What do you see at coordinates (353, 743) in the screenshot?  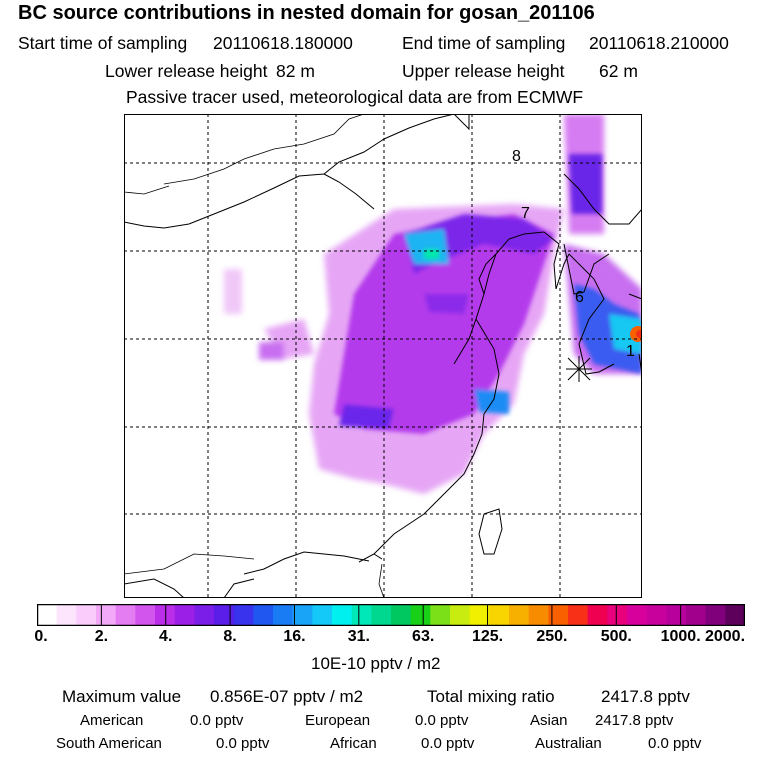 I see `region-name: African` at bounding box center [353, 743].